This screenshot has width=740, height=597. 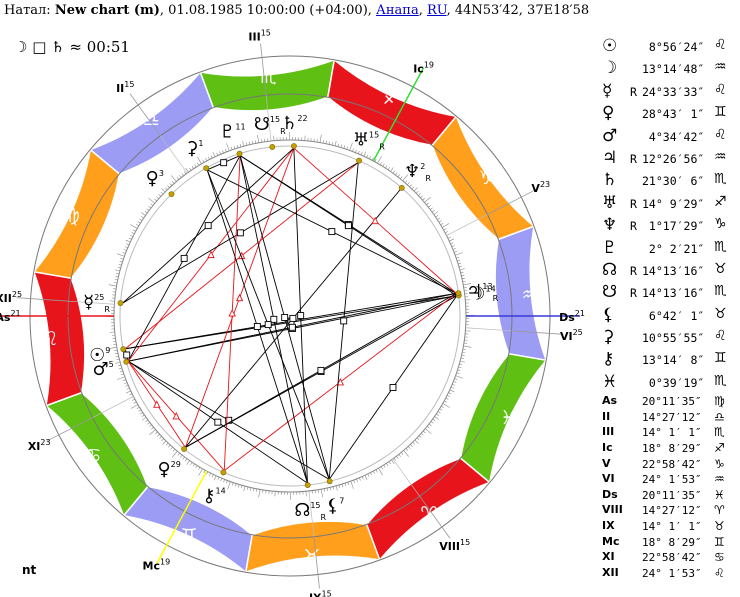 What do you see at coordinates (673, 226) in the screenshot?
I see `planet-degree: 1°17′29″` at bounding box center [673, 226].